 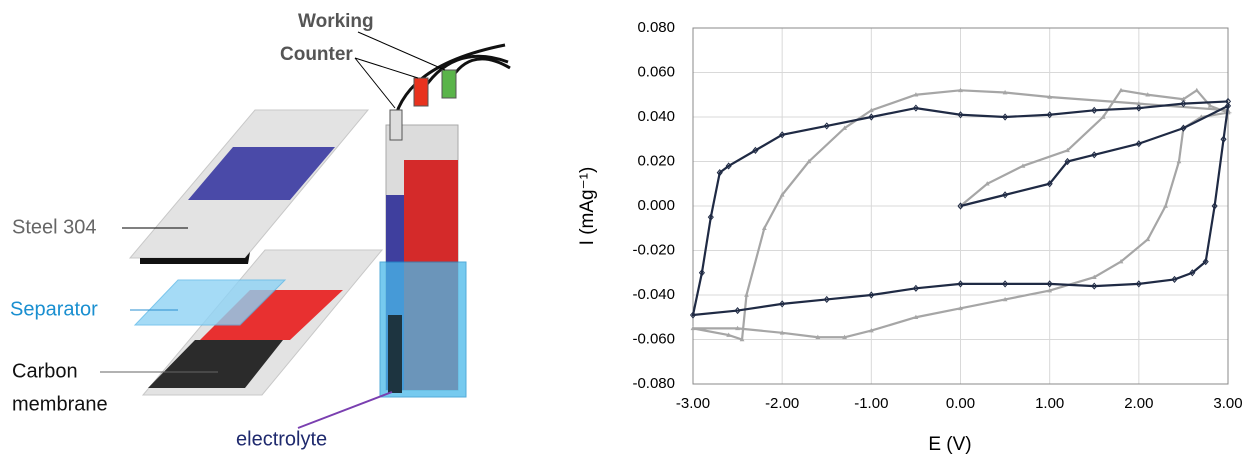 What do you see at coordinates (587, 206) in the screenshot?
I see `y-axis-title: I (mAg⁻¹)` at bounding box center [587, 206].